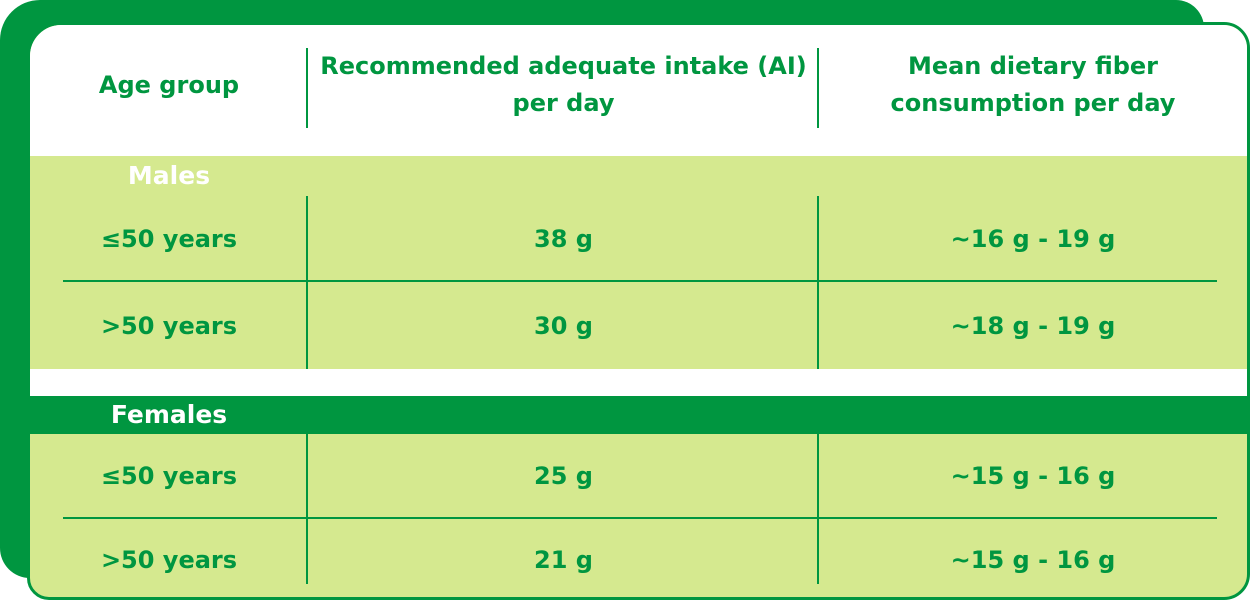  Describe the element at coordinates (1033, 325) in the screenshot. I see `cell-mean: ~18 g - 19 g` at that location.